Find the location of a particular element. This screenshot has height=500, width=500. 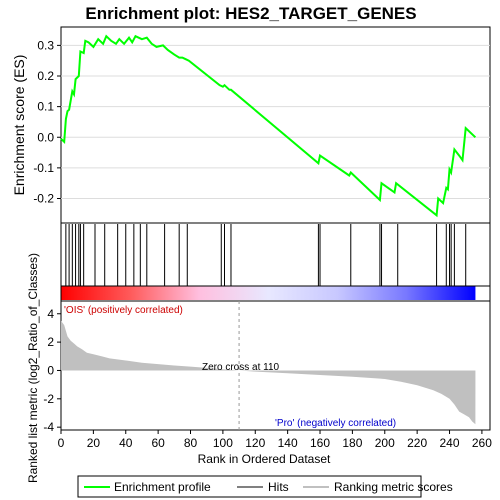

x-tick-label: 220 is located at coordinates (417, 443).